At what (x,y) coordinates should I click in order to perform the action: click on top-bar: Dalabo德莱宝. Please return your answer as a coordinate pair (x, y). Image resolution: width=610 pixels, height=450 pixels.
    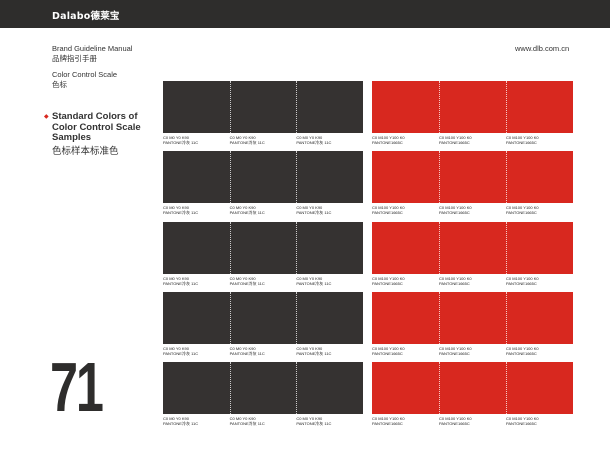
    Looking at the image, I should click on (305, 14).